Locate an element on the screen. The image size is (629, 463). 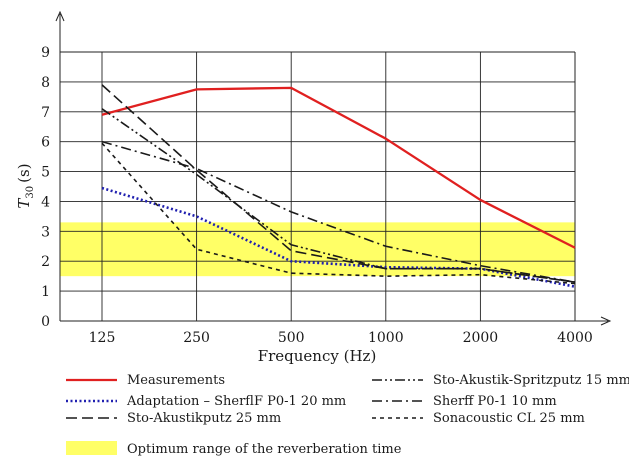
x-tick-label: 1000 is located at coordinates (386, 338).